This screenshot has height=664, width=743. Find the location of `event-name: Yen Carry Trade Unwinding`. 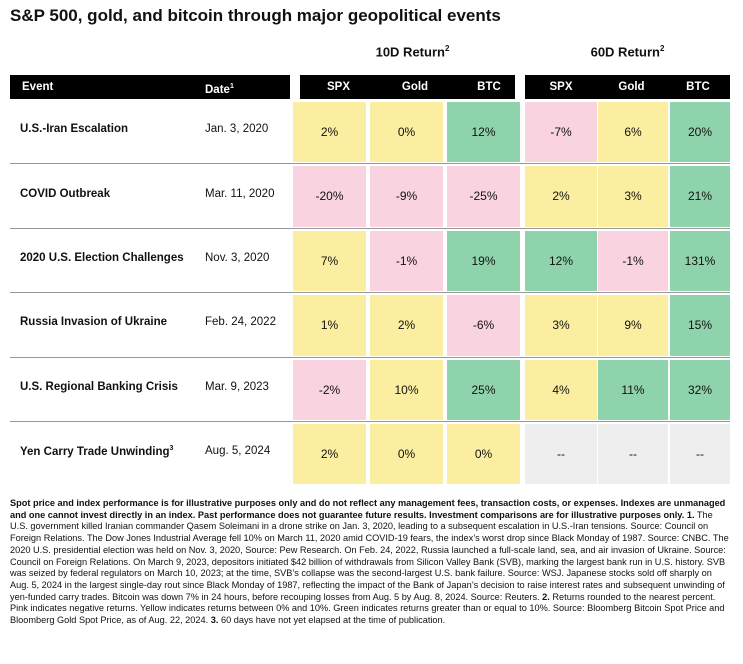

event-name: Yen Carry Trade Unwinding is located at coordinates (95, 452).